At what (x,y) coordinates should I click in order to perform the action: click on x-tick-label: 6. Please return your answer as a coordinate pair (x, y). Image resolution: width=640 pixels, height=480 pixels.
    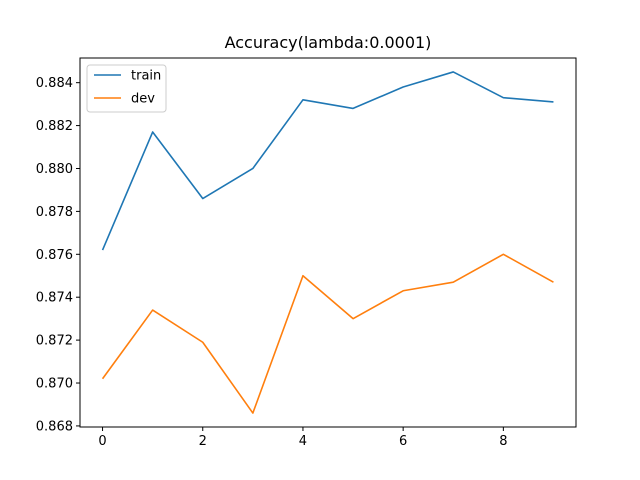
    Looking at the image, I should click on (403, 441).